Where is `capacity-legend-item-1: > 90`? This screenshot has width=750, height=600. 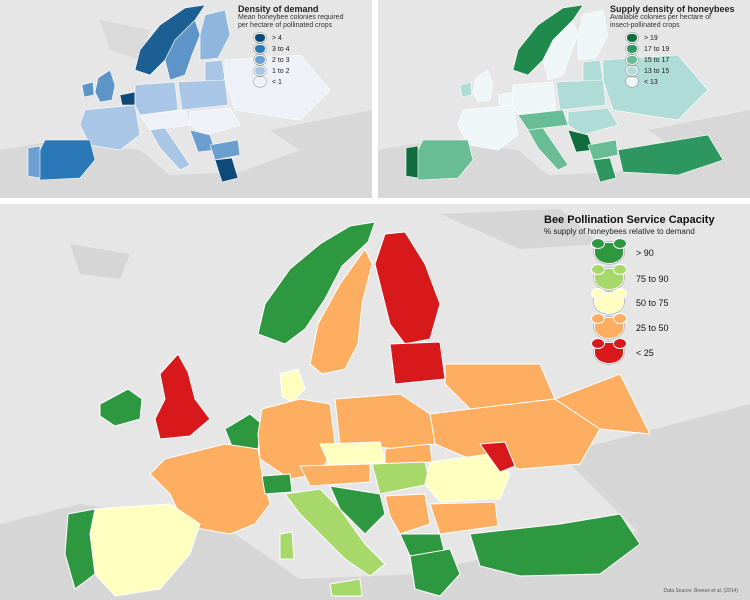
capacity-legend-item-1: > 90 is located at coordinates (622, 251).